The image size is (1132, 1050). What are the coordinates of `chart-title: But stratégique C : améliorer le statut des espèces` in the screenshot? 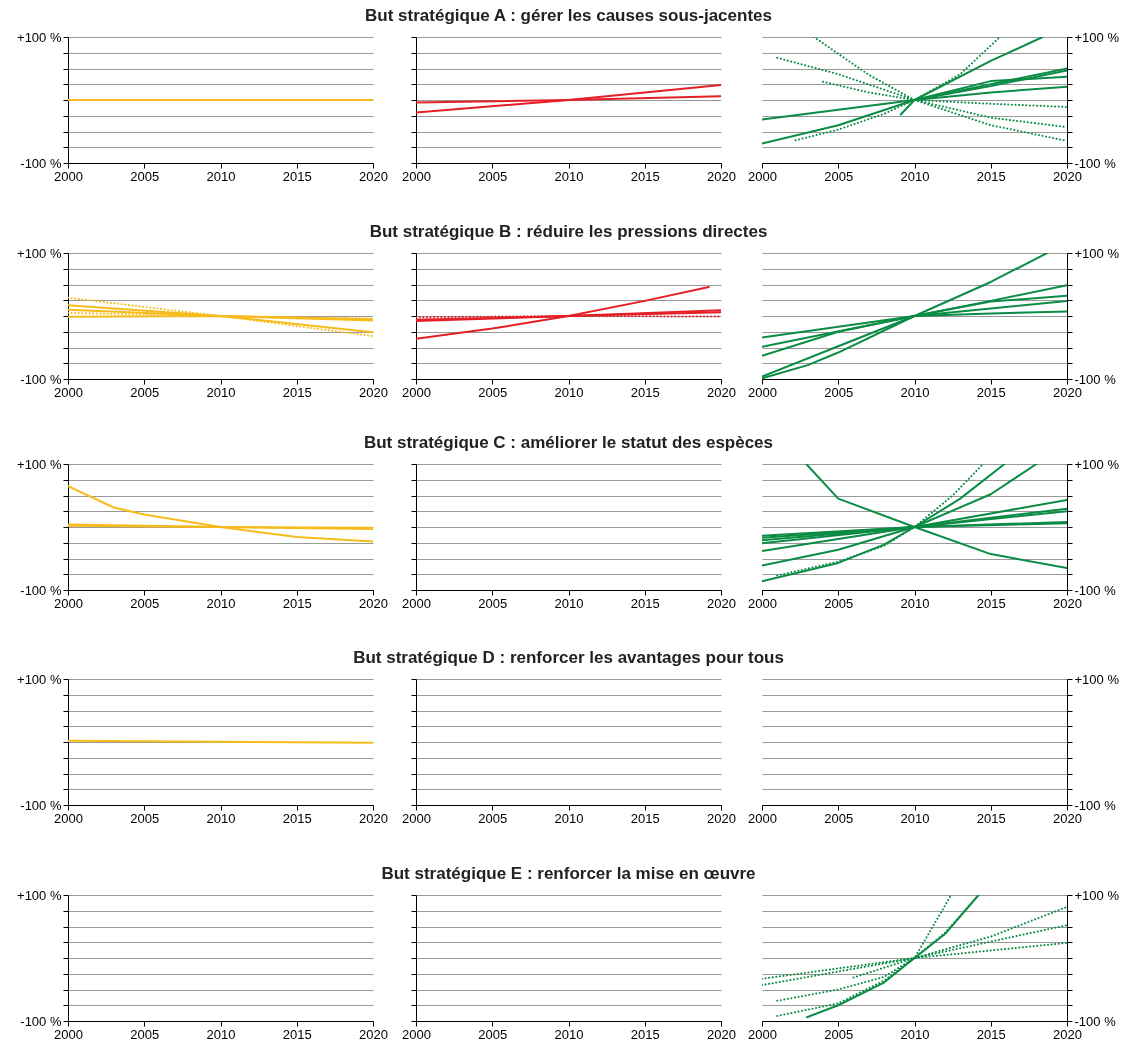 It's located at (568, 442).